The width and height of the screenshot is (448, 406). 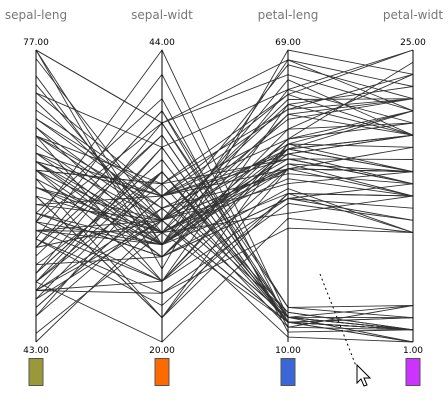 I want to click on axis-min-label: 10.00, so click(x=288, y=351).